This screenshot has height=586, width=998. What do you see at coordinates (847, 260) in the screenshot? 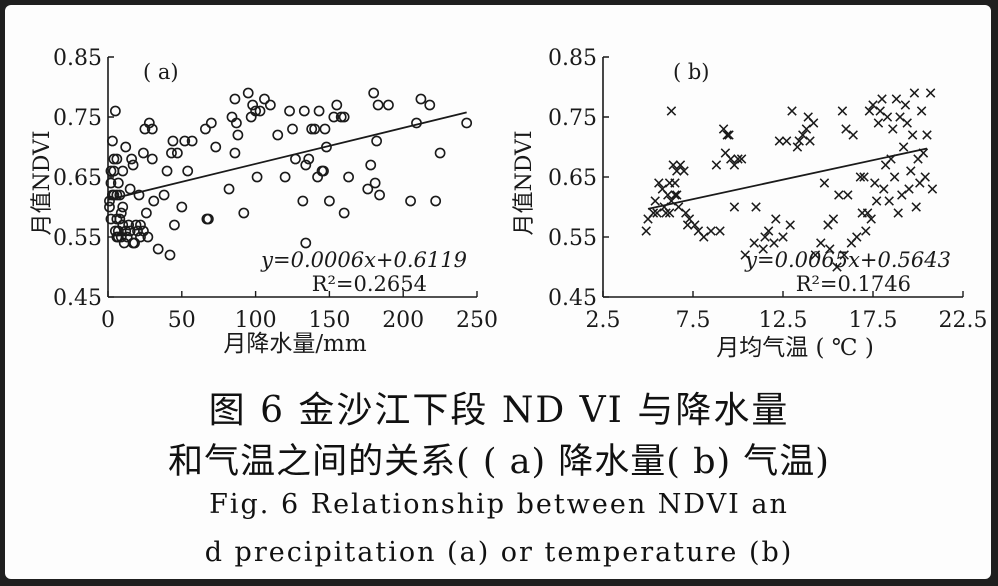
I see `regression-equation: y=0.0065x+0.5643` at bounding box center [847, 260].